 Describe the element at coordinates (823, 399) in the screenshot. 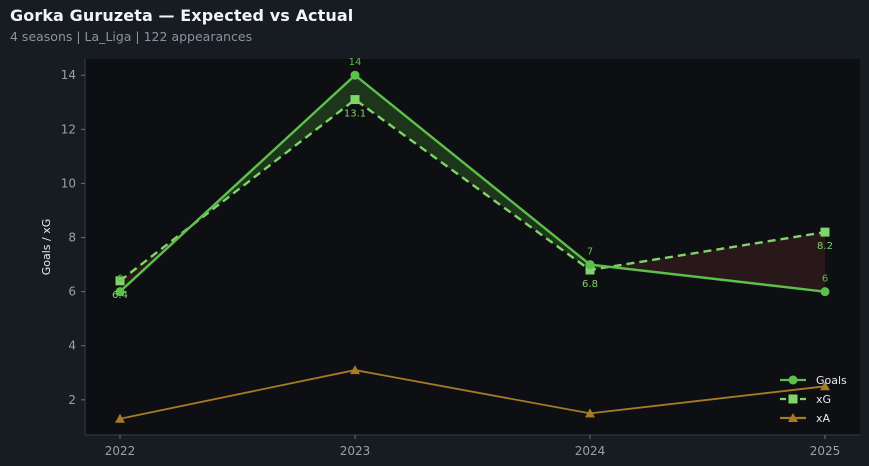

I see `legend-label-xg: xG` at that location.